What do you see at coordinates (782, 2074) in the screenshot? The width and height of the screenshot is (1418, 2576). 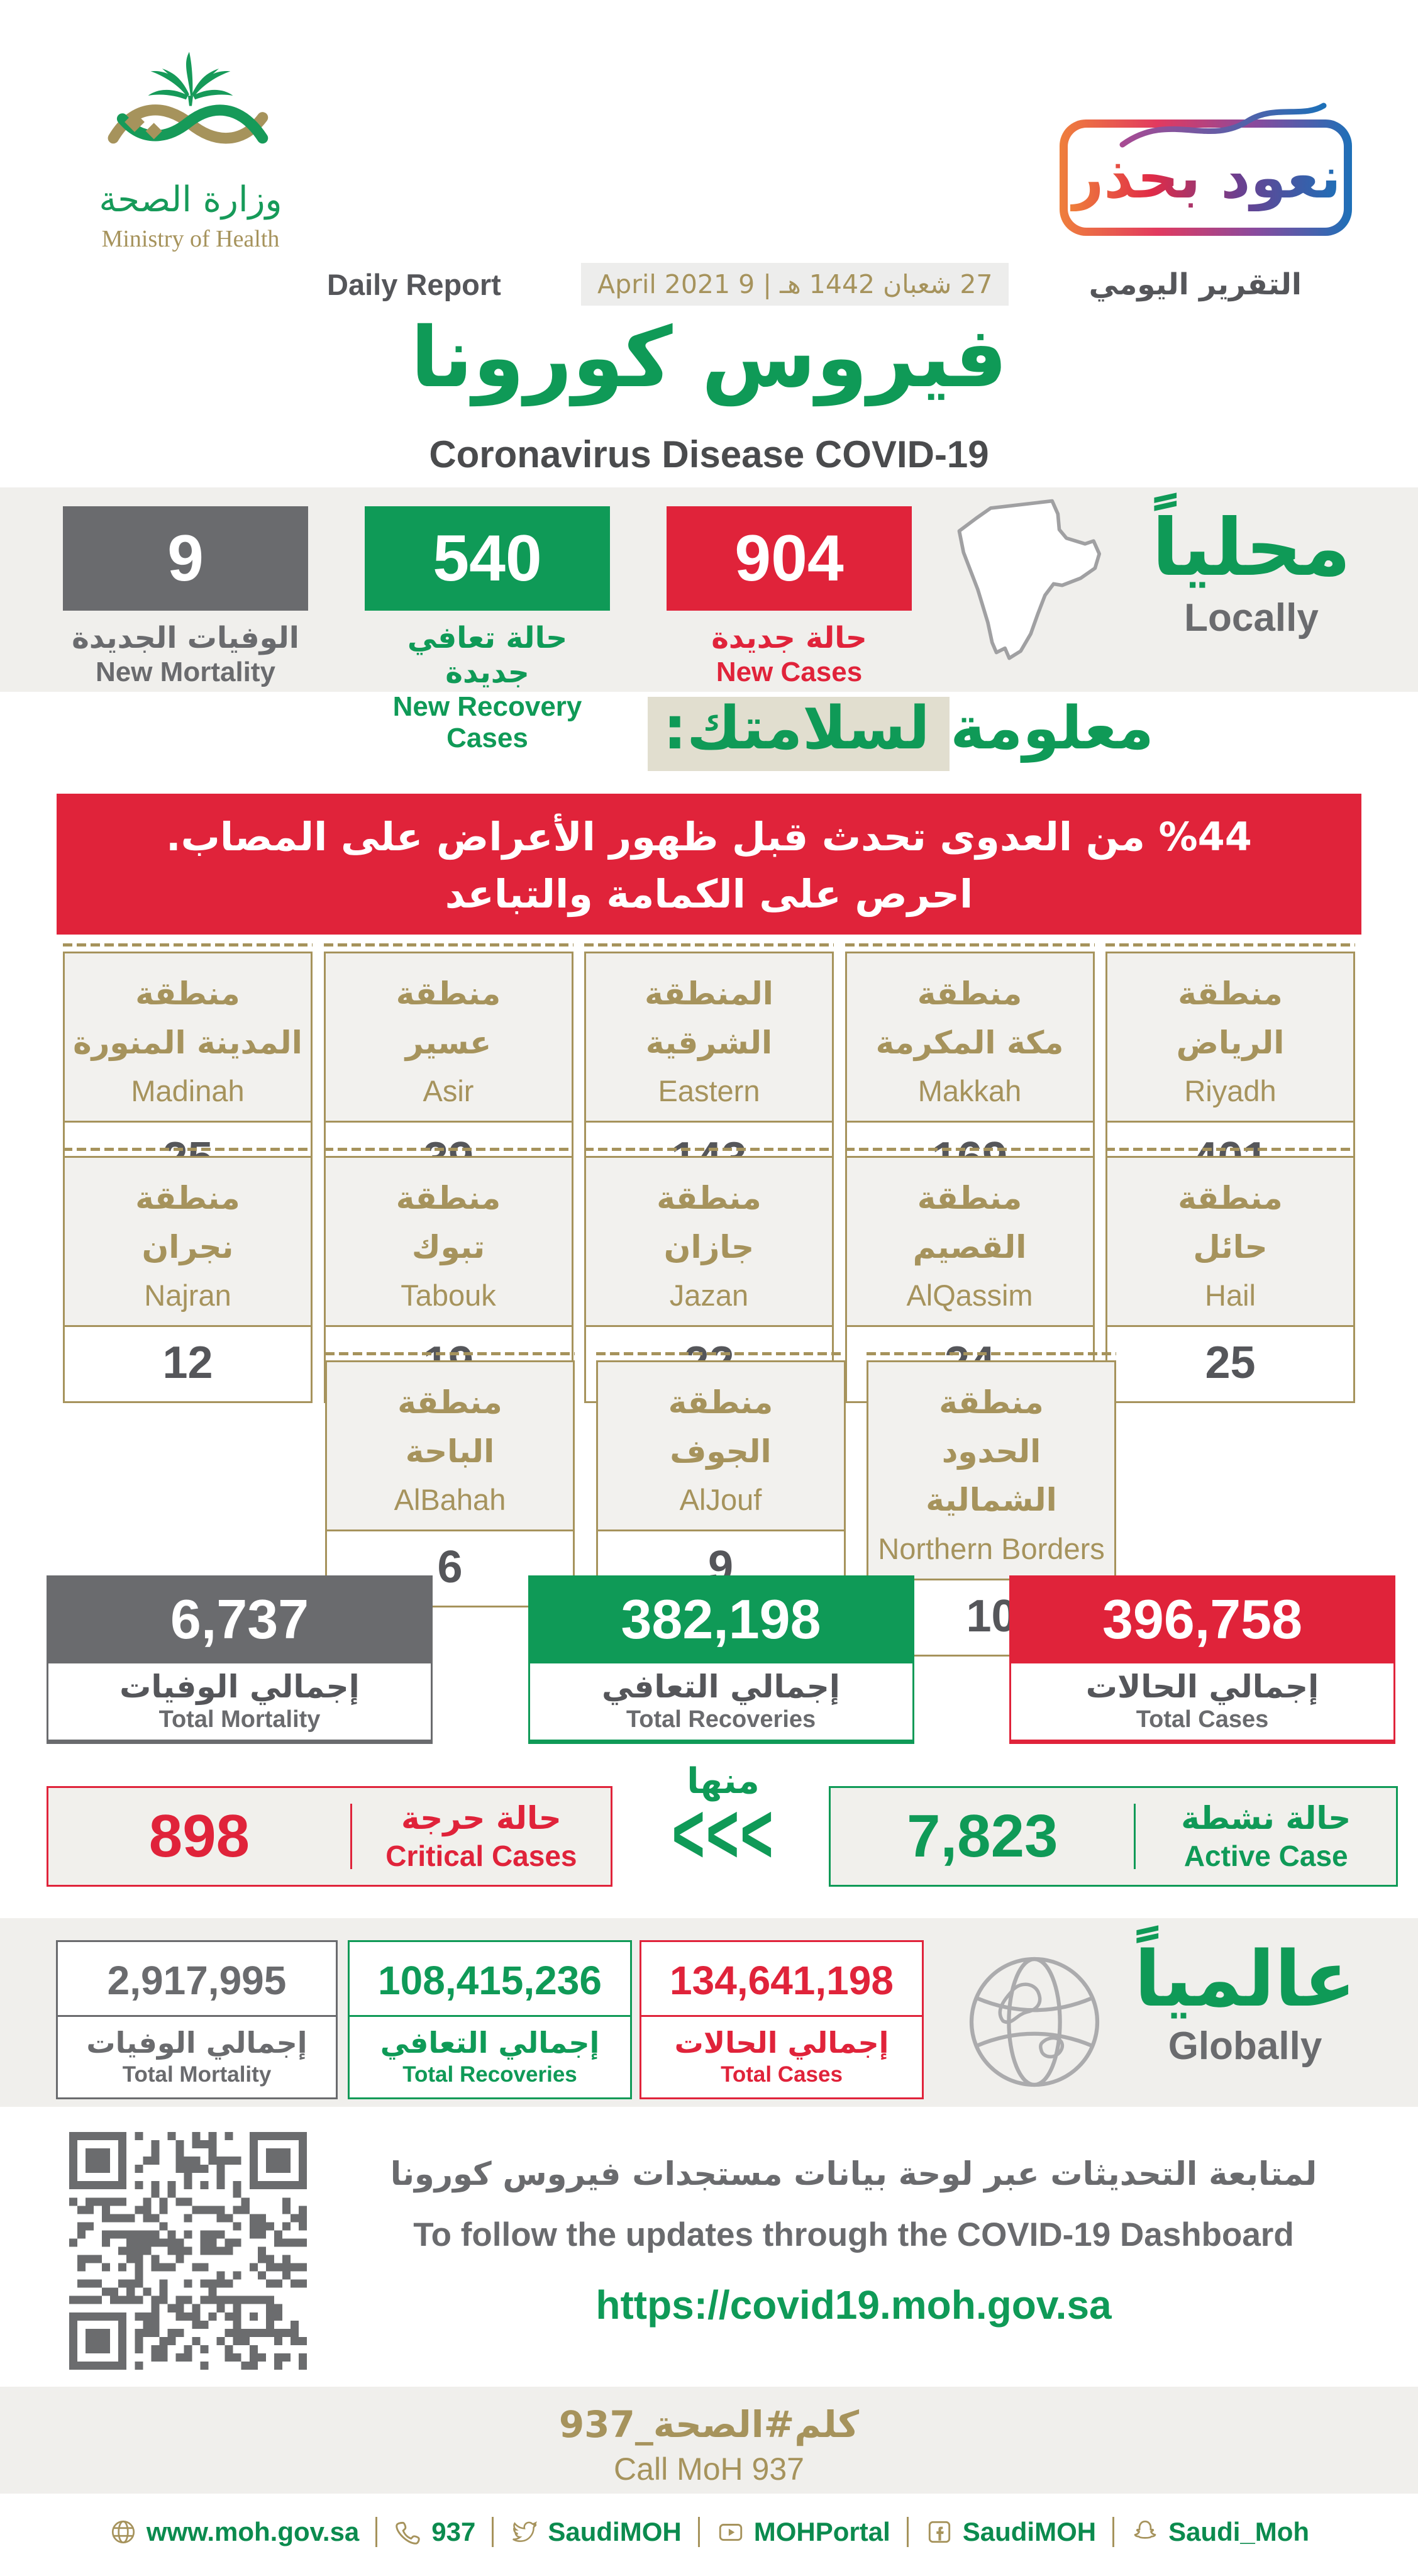 I see `global-cases-label-en: Total Cases` at bounding box center [782, 2074].